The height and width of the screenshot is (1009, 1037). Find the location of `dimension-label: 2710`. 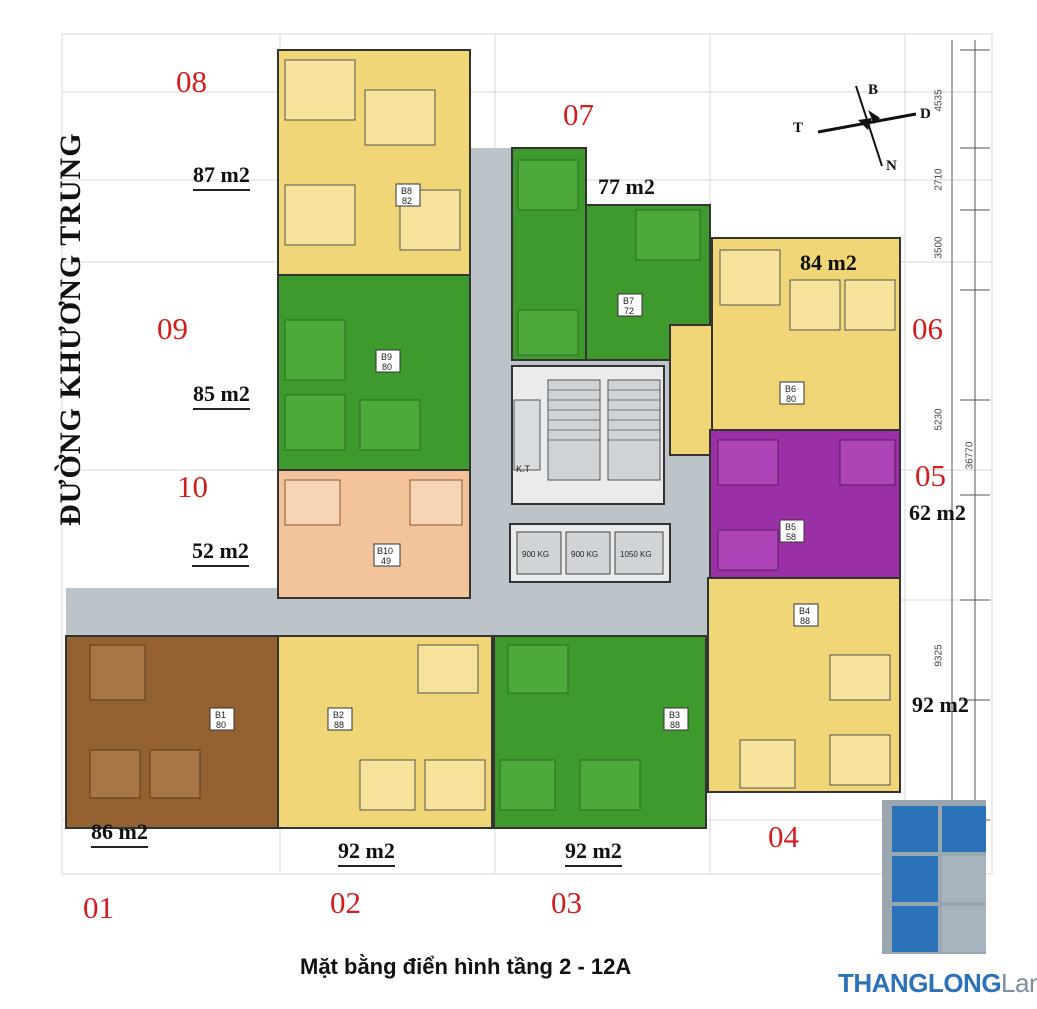

dimension-label: 2710 is located at coordinates (939, 179).